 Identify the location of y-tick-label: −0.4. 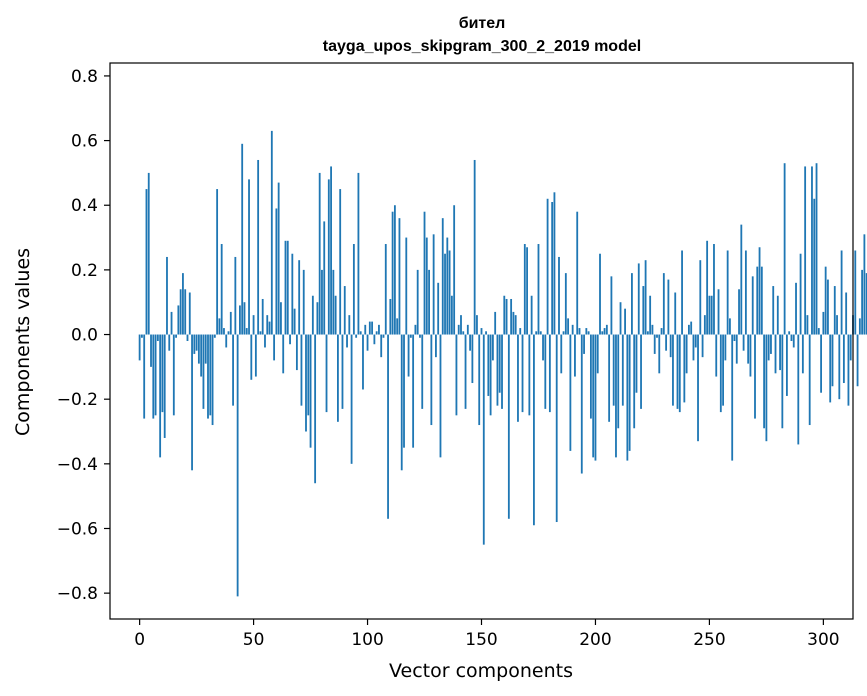
(77, 465).